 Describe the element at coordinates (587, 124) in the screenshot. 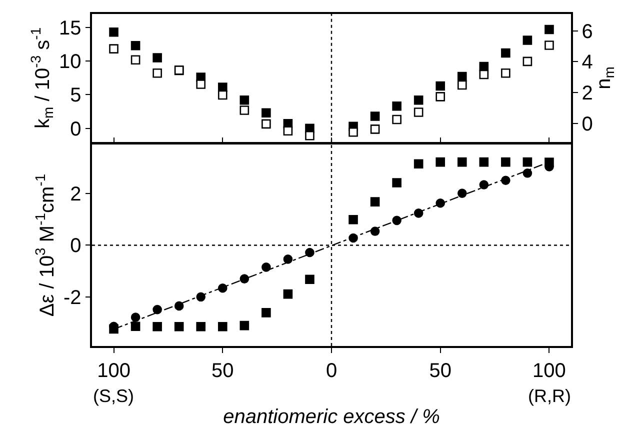

I see `y2-tick-label: 0` at that location.